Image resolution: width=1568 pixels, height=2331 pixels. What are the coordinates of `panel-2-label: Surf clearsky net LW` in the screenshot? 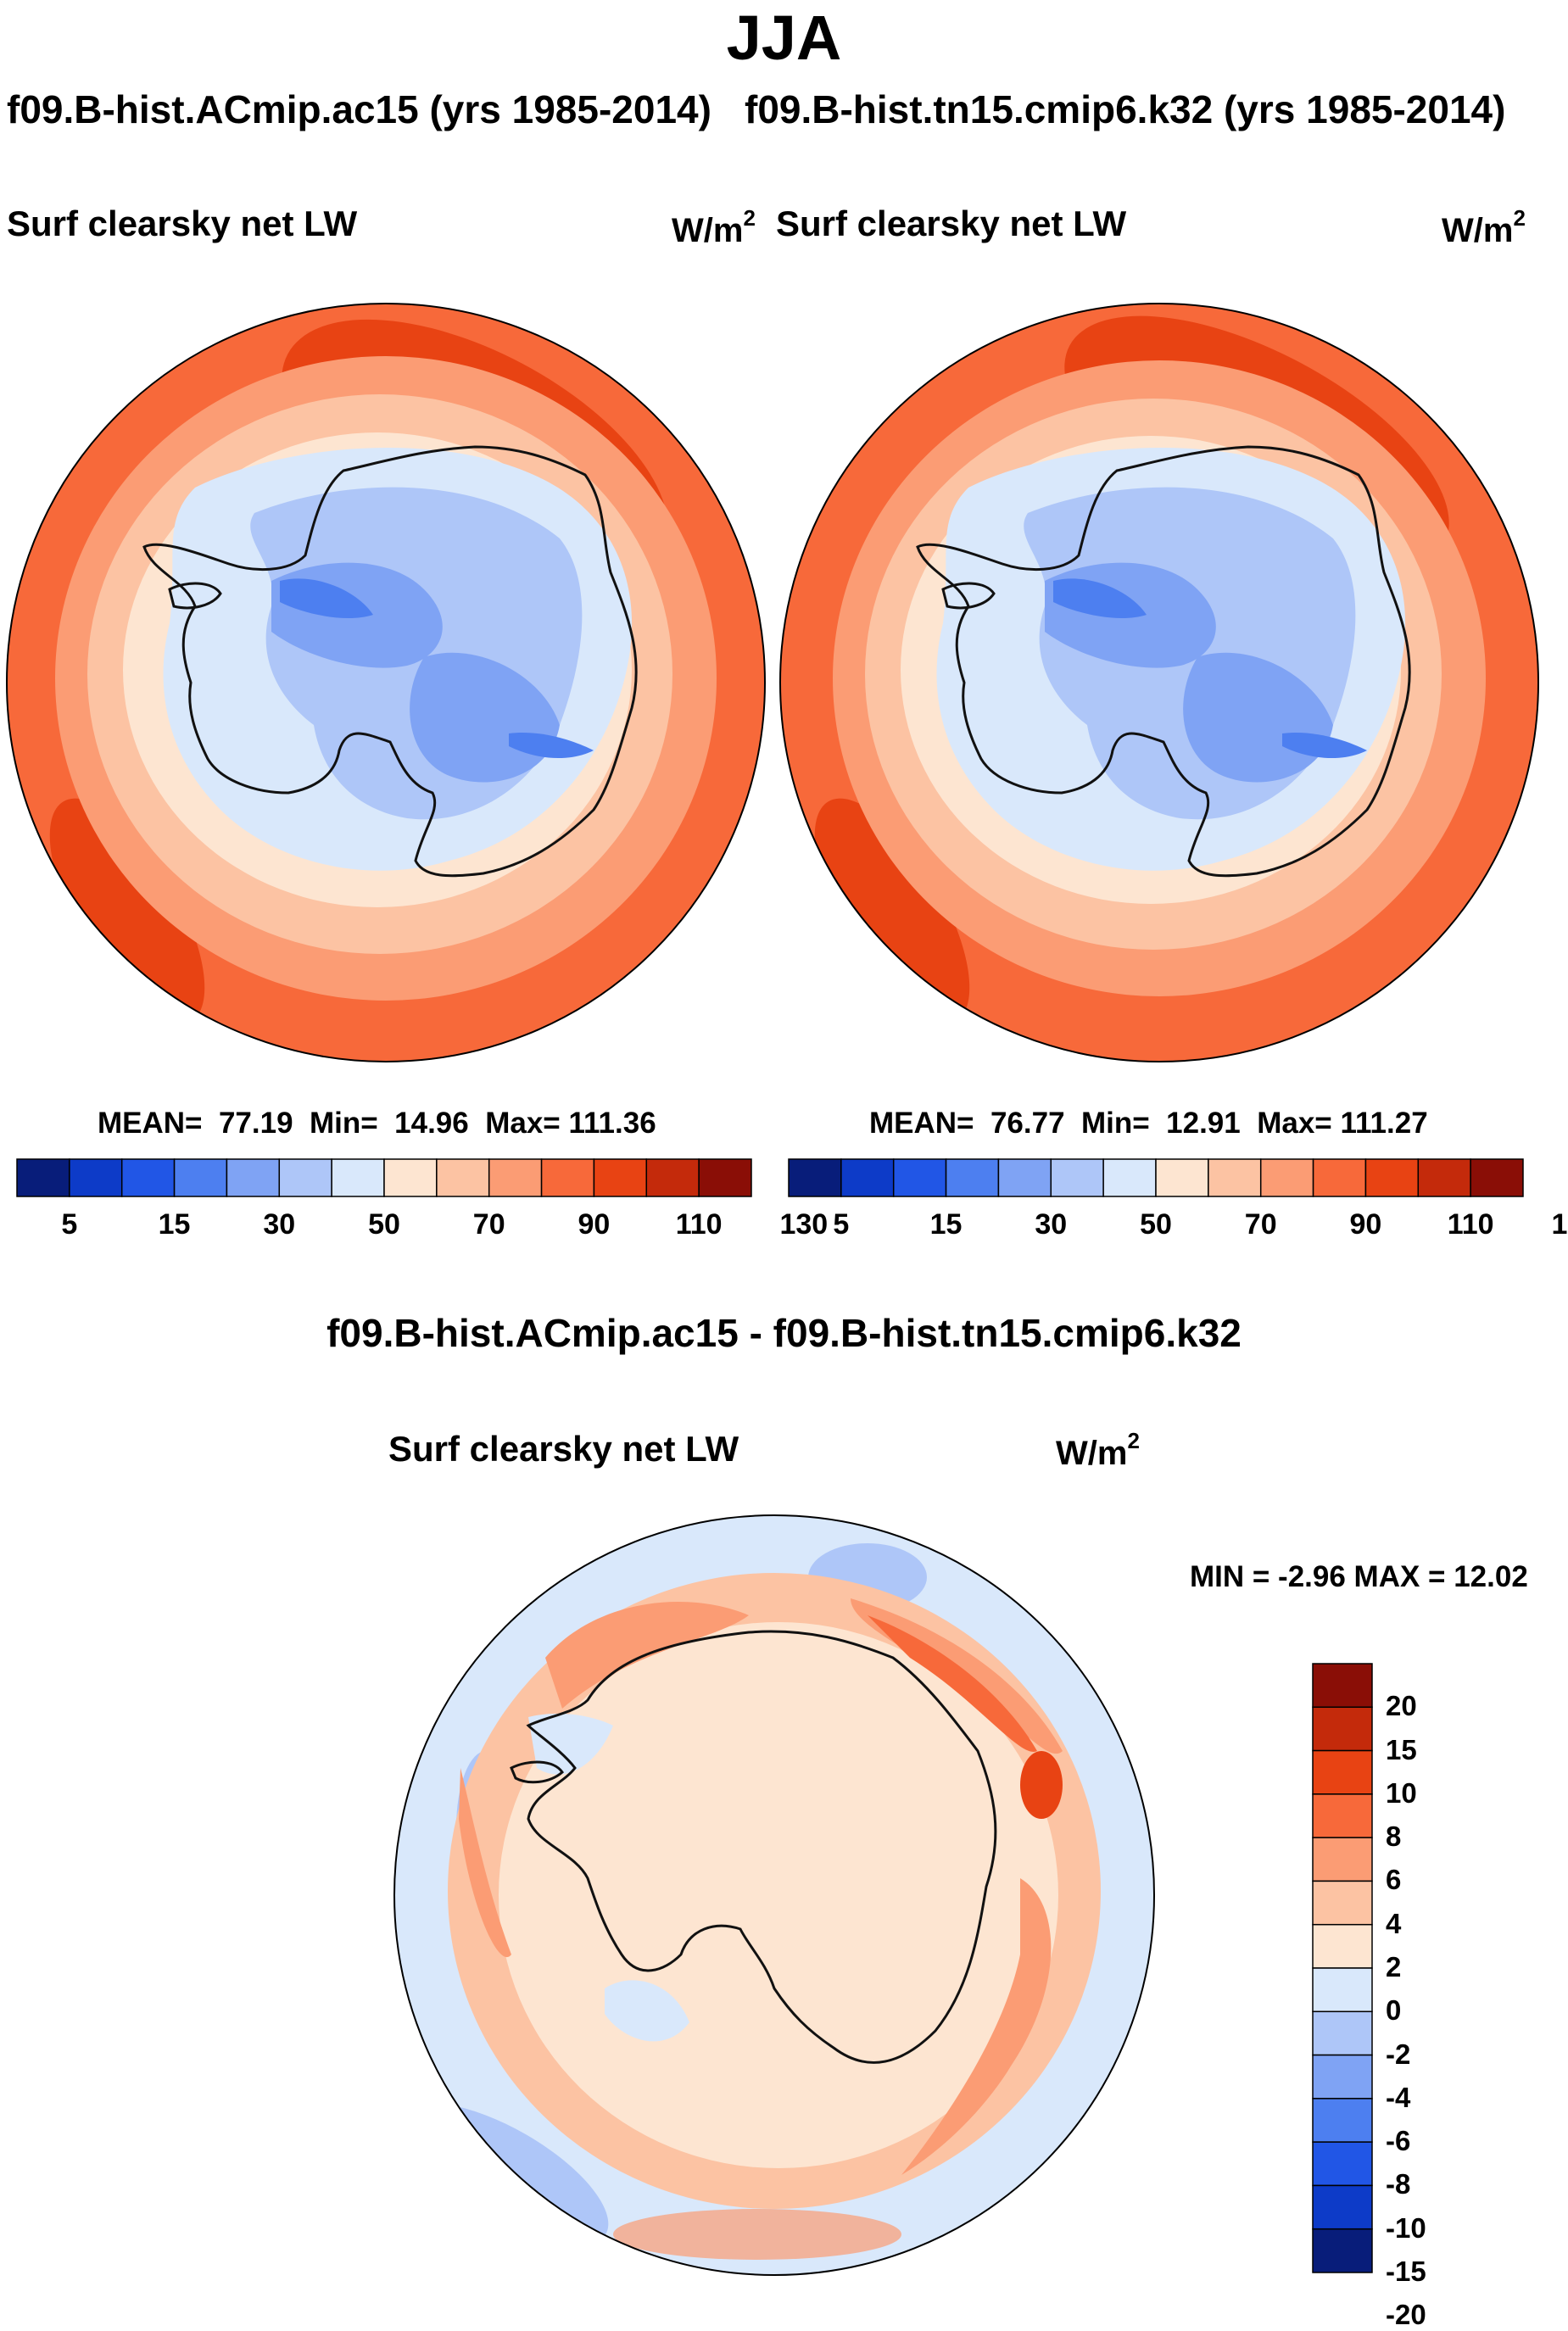 It's located at (952, 223).